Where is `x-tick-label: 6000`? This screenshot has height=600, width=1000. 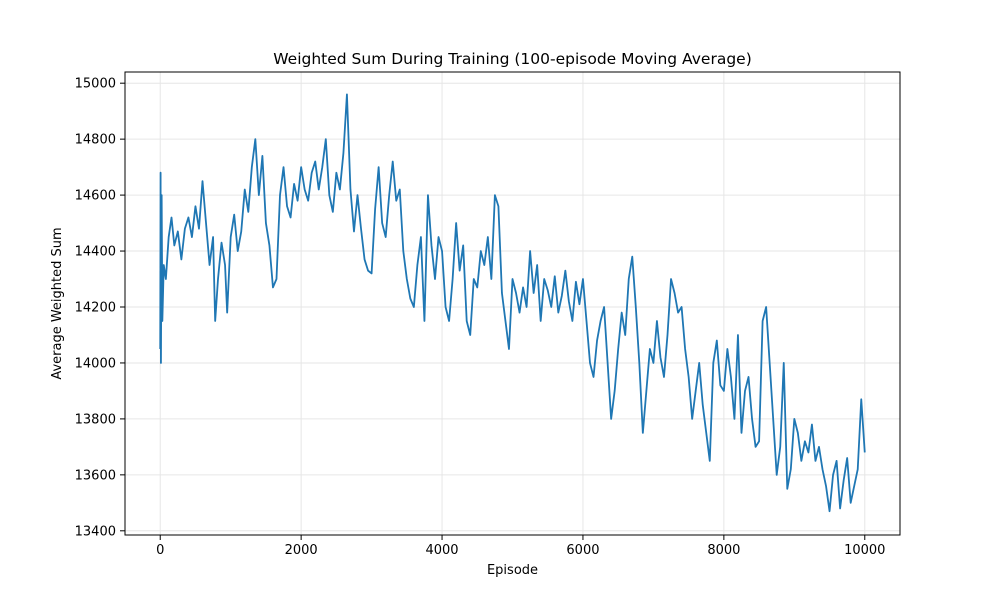 x-tick-label: 6000 is located at coordinates (582, 550).